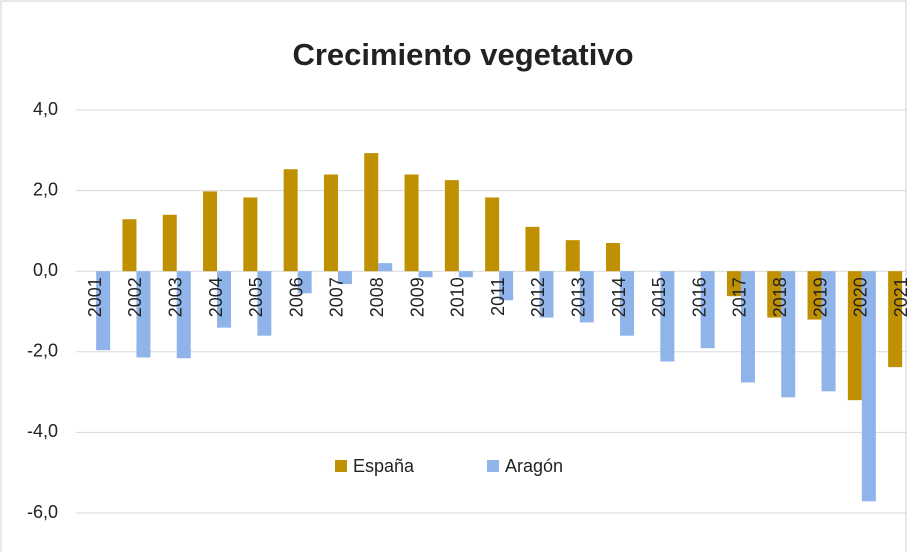 This screenshot has width=907, height=552. I want to click on x-tick-label: 2019, so click(820, 297).